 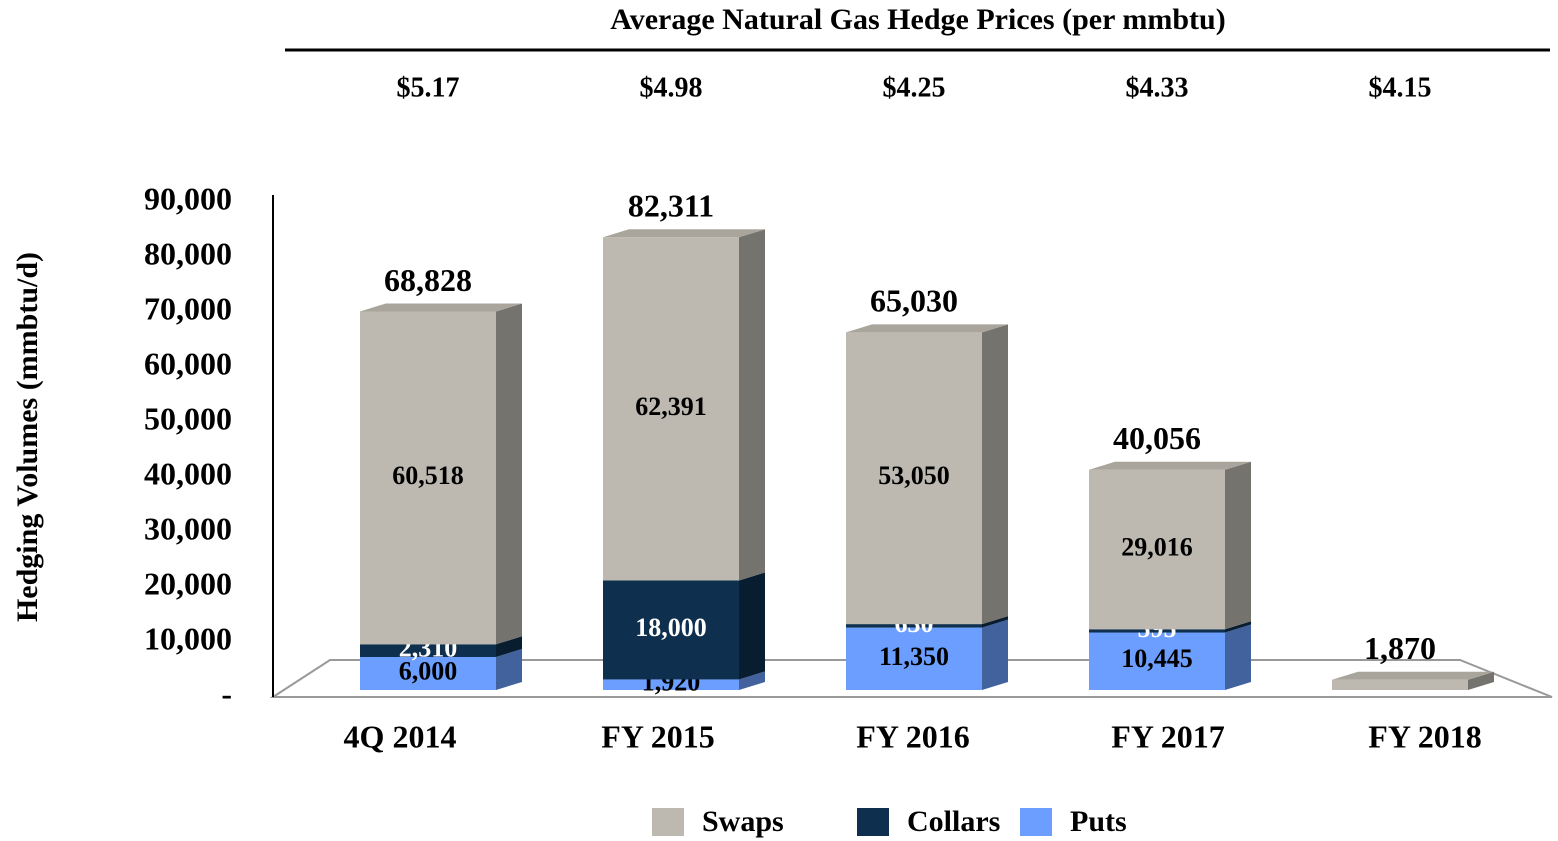 I want to click on total-label: 68,828, so click(x=428, y=280).